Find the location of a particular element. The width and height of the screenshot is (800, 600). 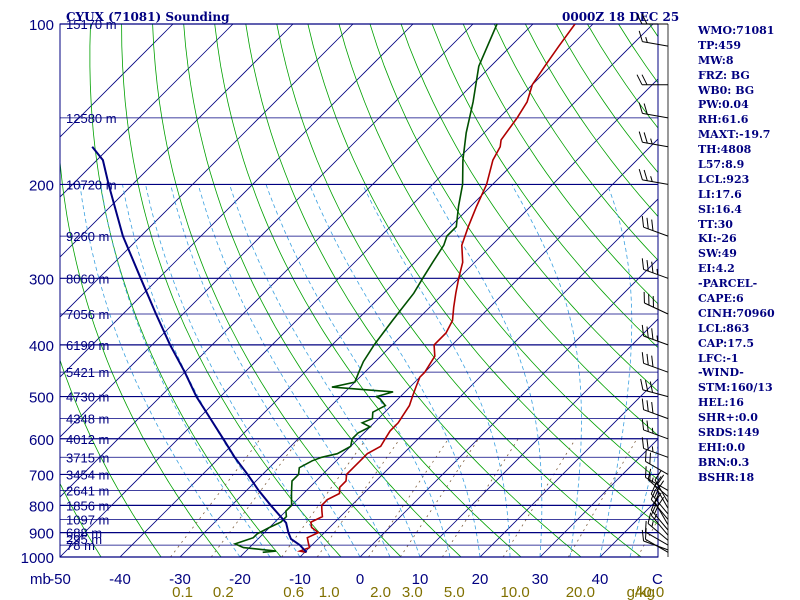

index-item: -PARCEL- is located at coordinates (728, 284).